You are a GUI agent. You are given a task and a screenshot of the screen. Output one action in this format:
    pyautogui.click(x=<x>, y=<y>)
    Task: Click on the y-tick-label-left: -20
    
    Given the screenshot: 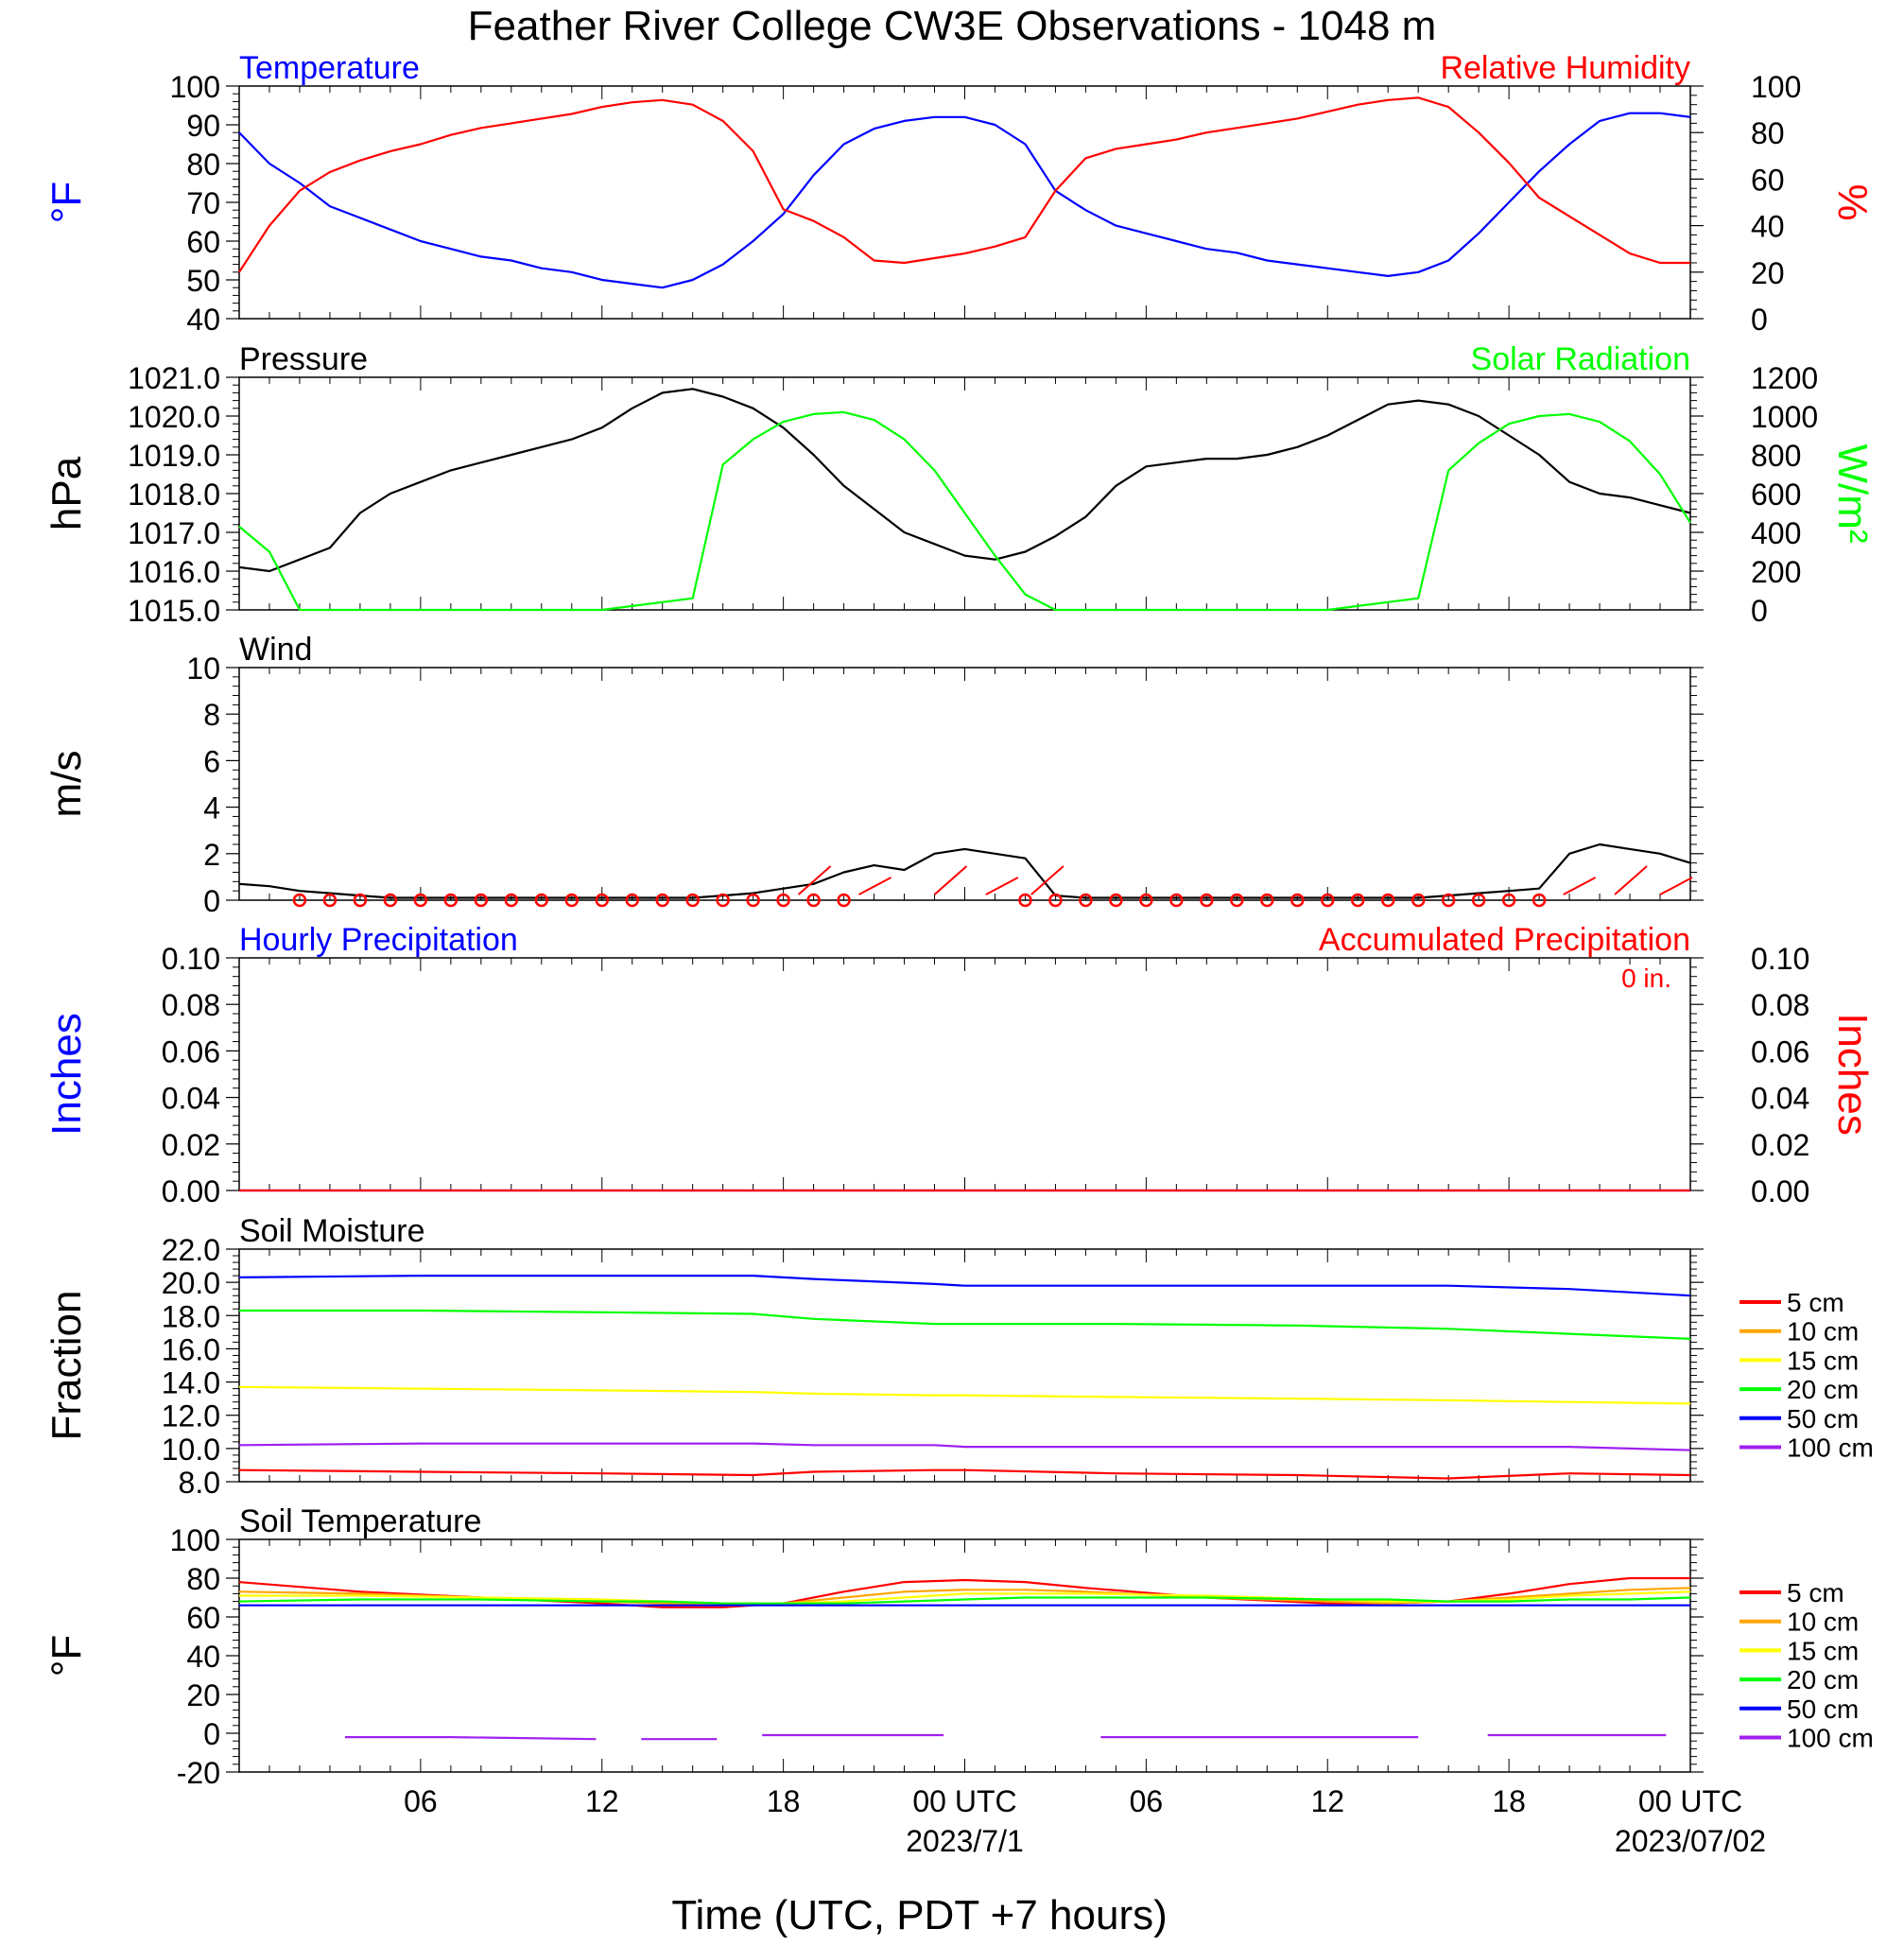 What is the action you would take?
    pyautogui.click(x=198, y=1773)
    